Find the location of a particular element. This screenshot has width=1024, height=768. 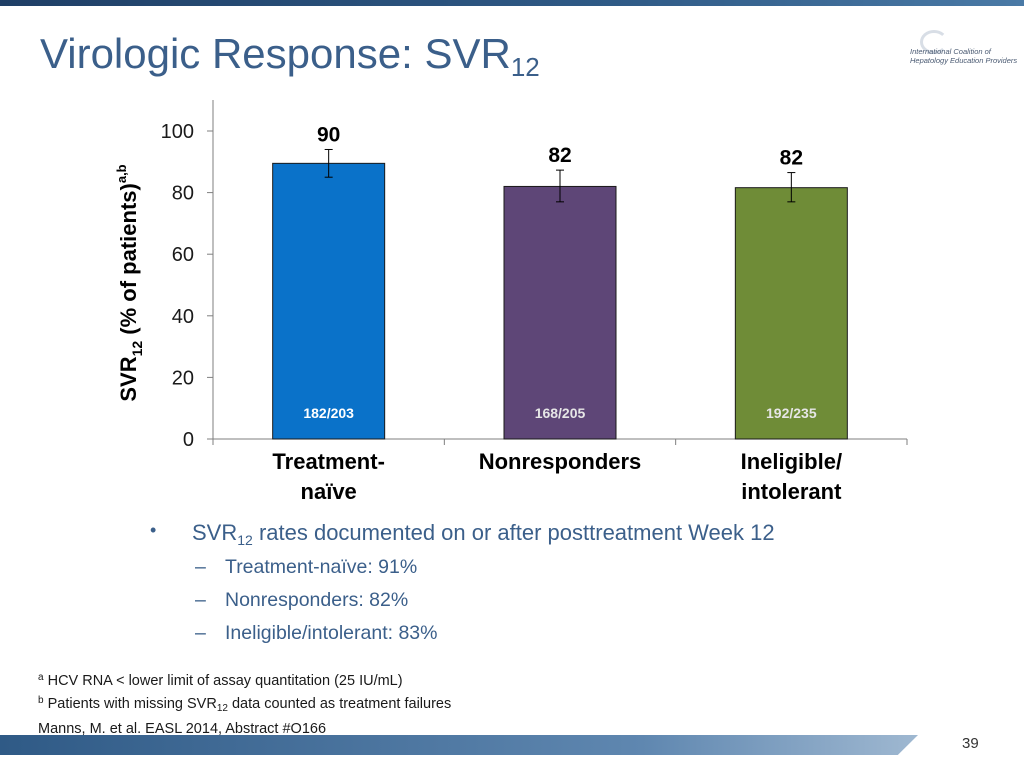

y-tick-label: 40 is located at coordinates (183, 317).